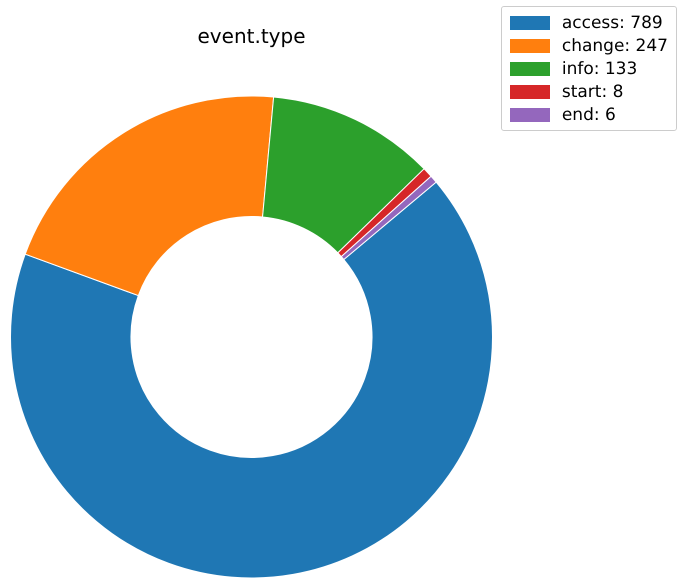 Image resolution: width=679 pixels, height=584 pixels. Describe the element at coordinates (600, 68) in the screenshot. I see `legend-label: info: 133` at that location.